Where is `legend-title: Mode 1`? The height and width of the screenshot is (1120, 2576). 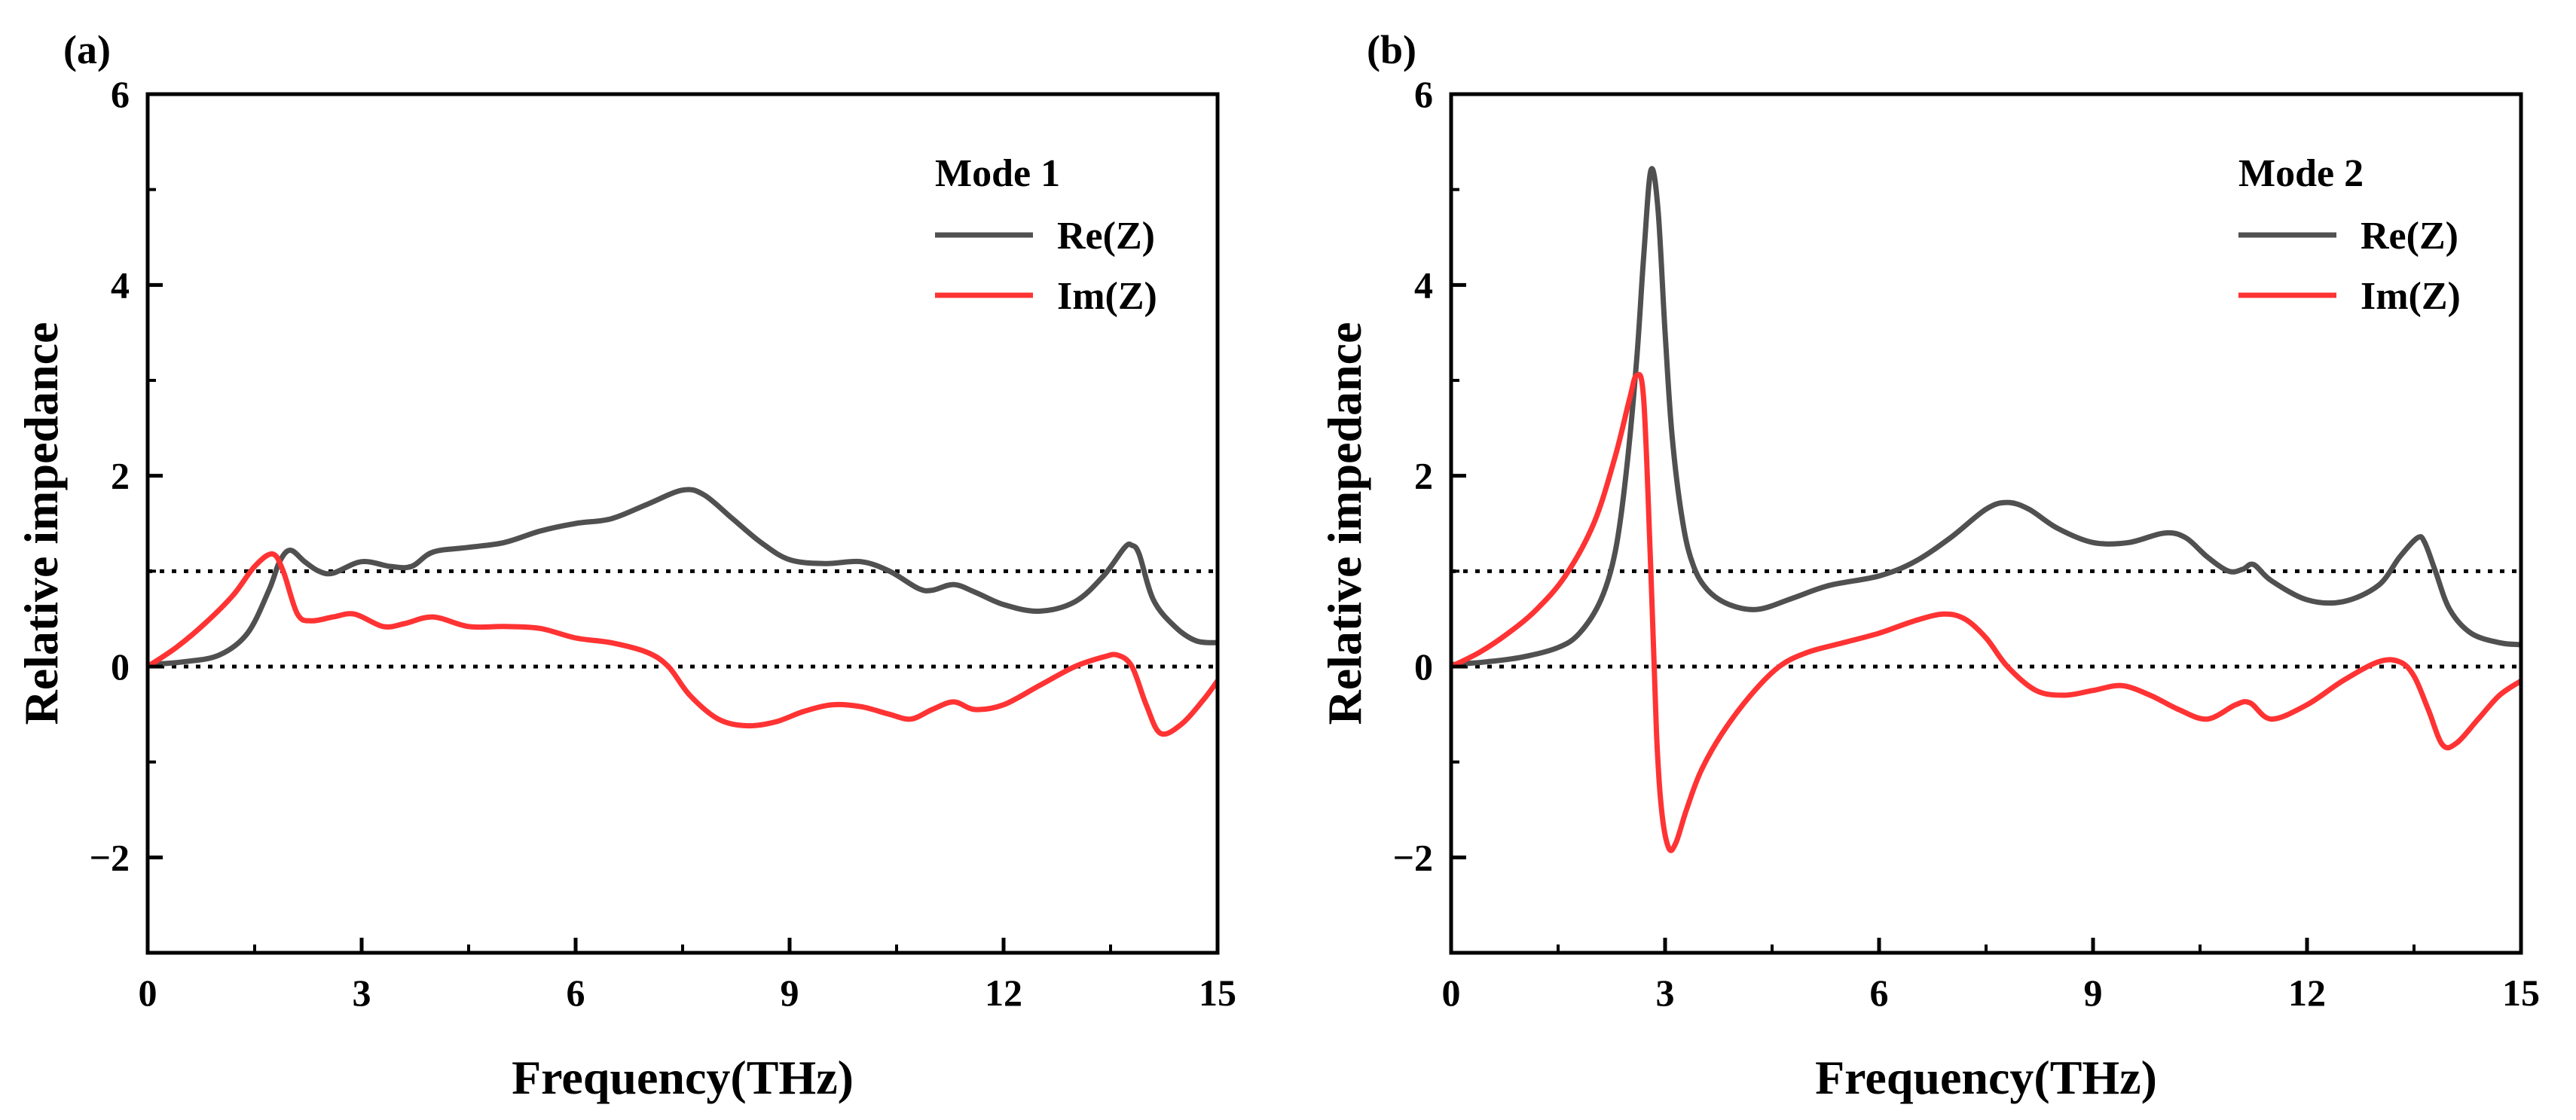
legend-title: Mode 1 is located at coordinates (997, 174).